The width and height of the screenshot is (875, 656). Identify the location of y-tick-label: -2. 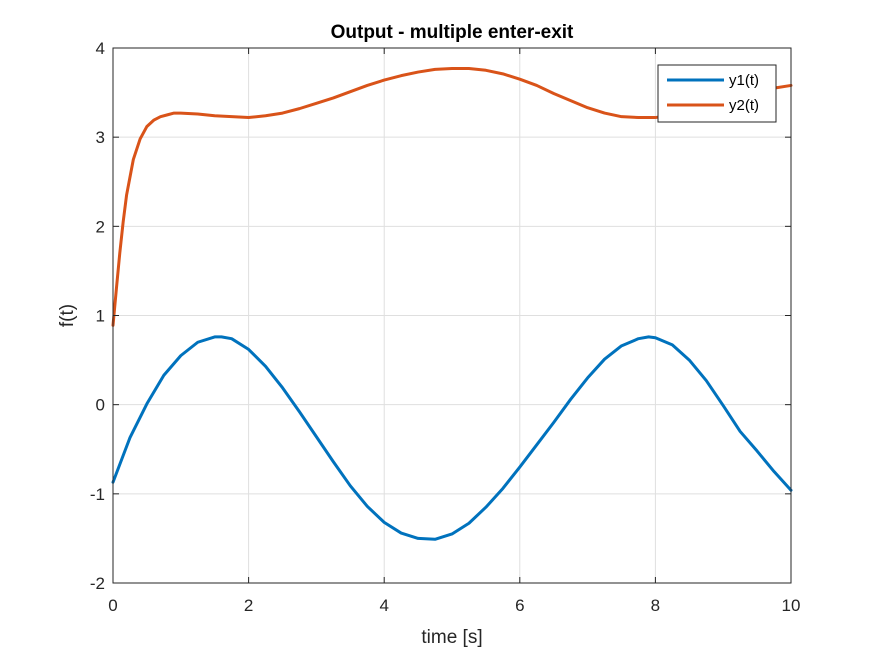
(97, 583).